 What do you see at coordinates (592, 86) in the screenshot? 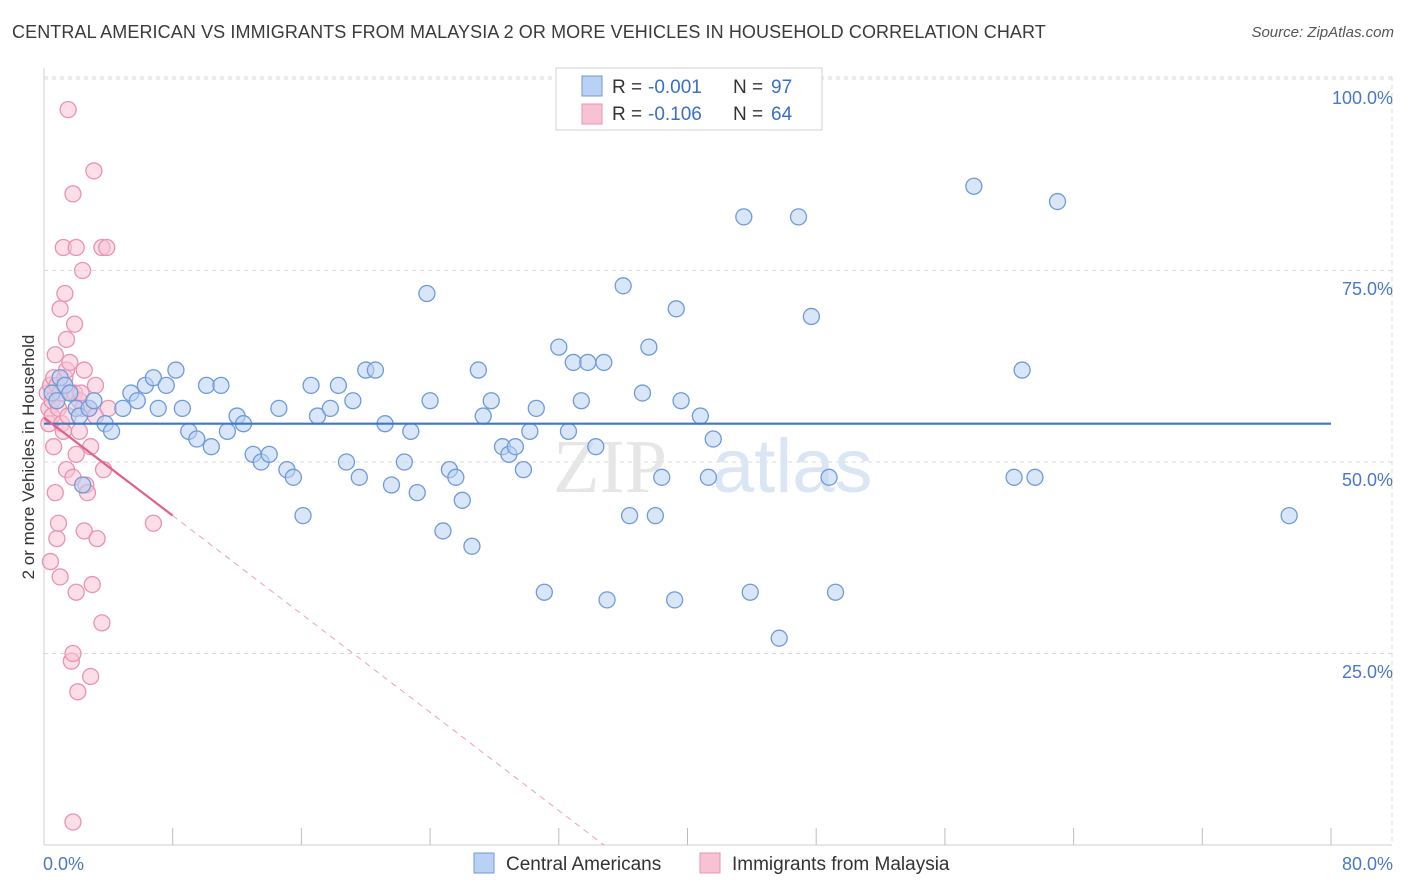
I see `legend-swatch-blue` at bounding box center [592, 86].